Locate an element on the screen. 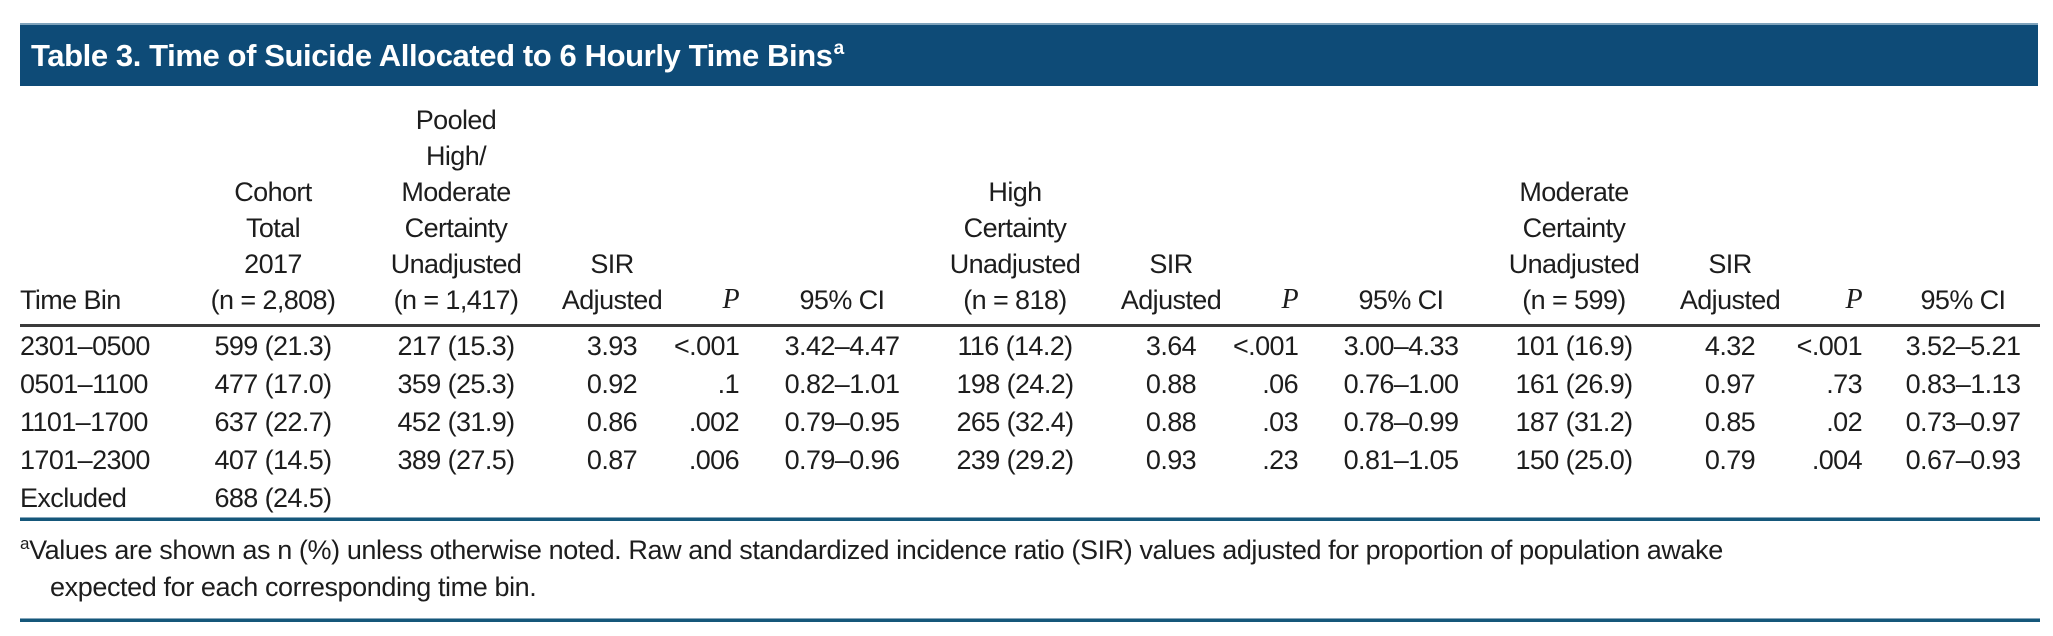 The width and height of the screenshot is (2053, 636). table-cell-high-unadjusted is located at coordinates (1015, 498).